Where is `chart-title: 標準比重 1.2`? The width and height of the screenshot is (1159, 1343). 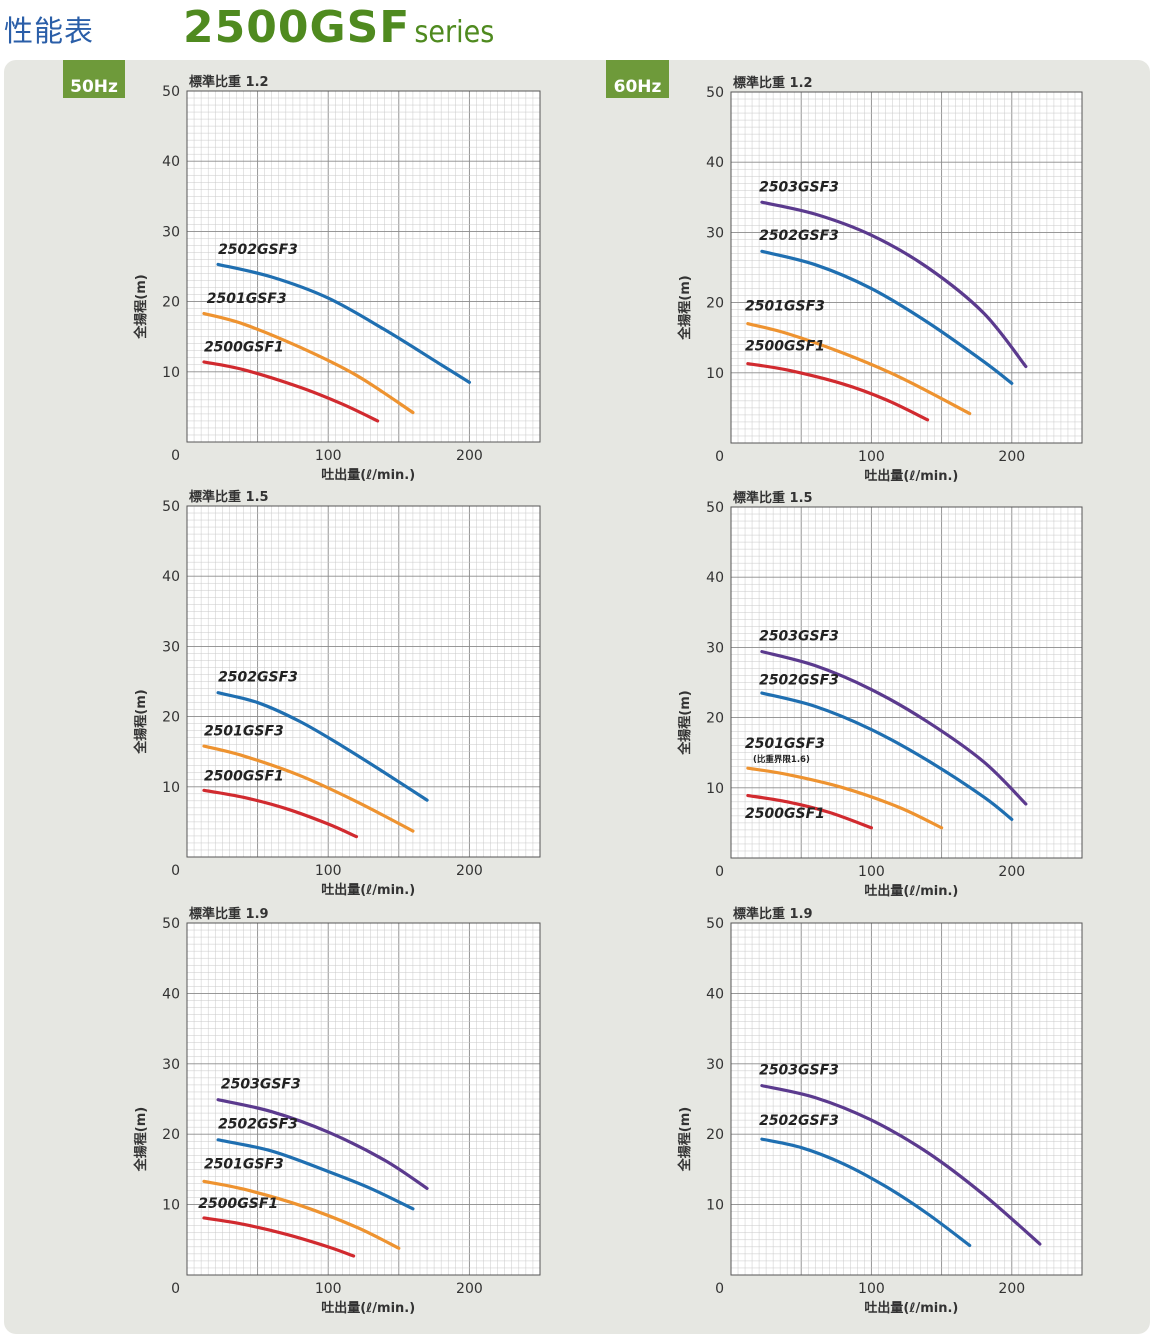 chart-title: 標準比重 1.2 is located at coordinates (229, 82).